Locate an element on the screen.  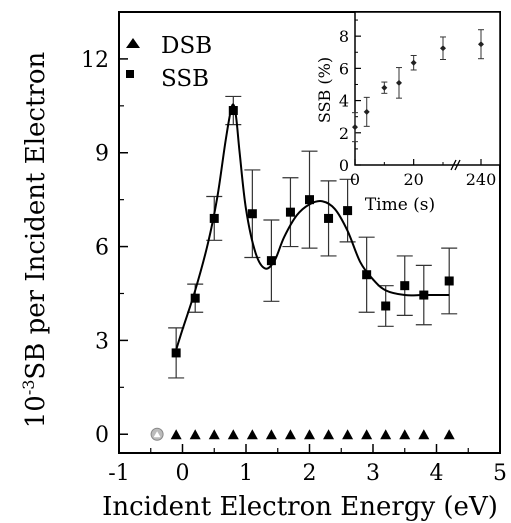
inset-x-tick-label: 0 is located at coordinates (355, 179).